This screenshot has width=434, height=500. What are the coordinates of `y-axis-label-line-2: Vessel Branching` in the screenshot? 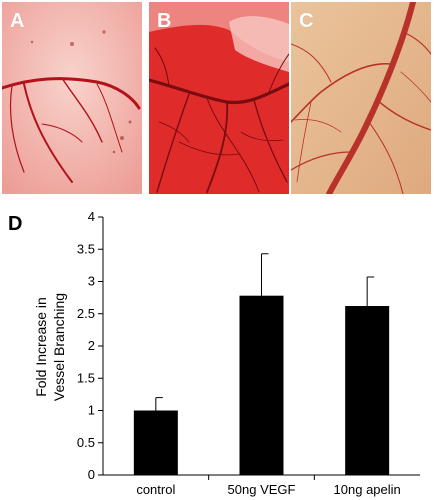 It's located at (59, 347).